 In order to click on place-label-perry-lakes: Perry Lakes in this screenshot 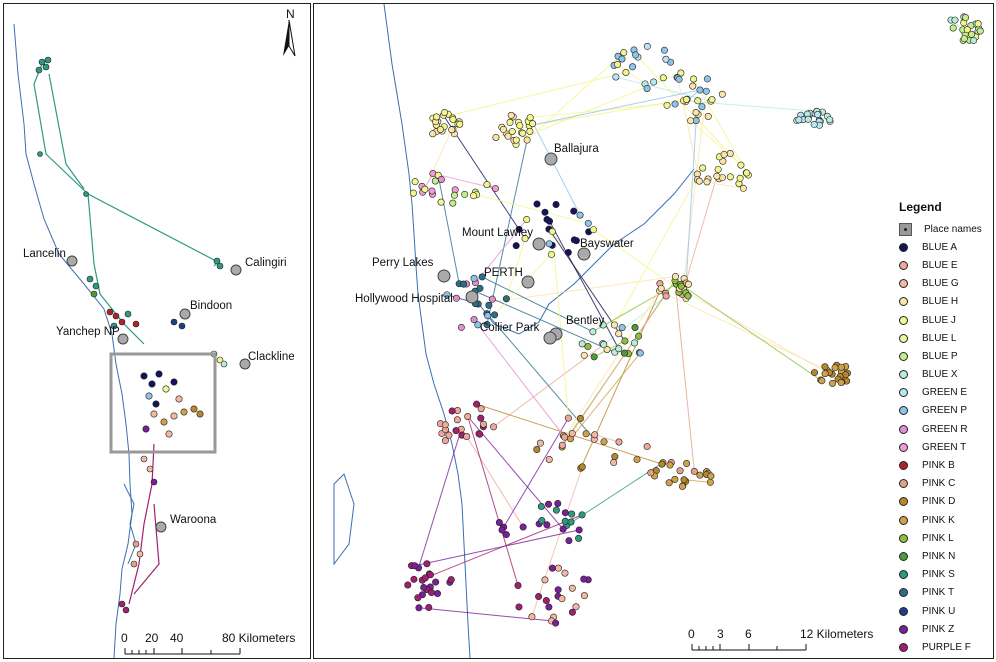, I will do `click(403, 263)`.